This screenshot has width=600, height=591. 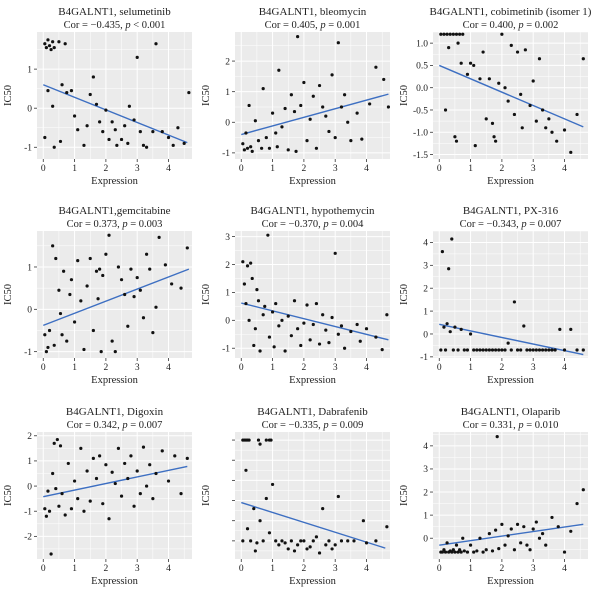 What do you see at coordinates (29, 462) in the screenshot?
I see `chart-6-tick-label-y: 1` at bounding box center [29, 462].